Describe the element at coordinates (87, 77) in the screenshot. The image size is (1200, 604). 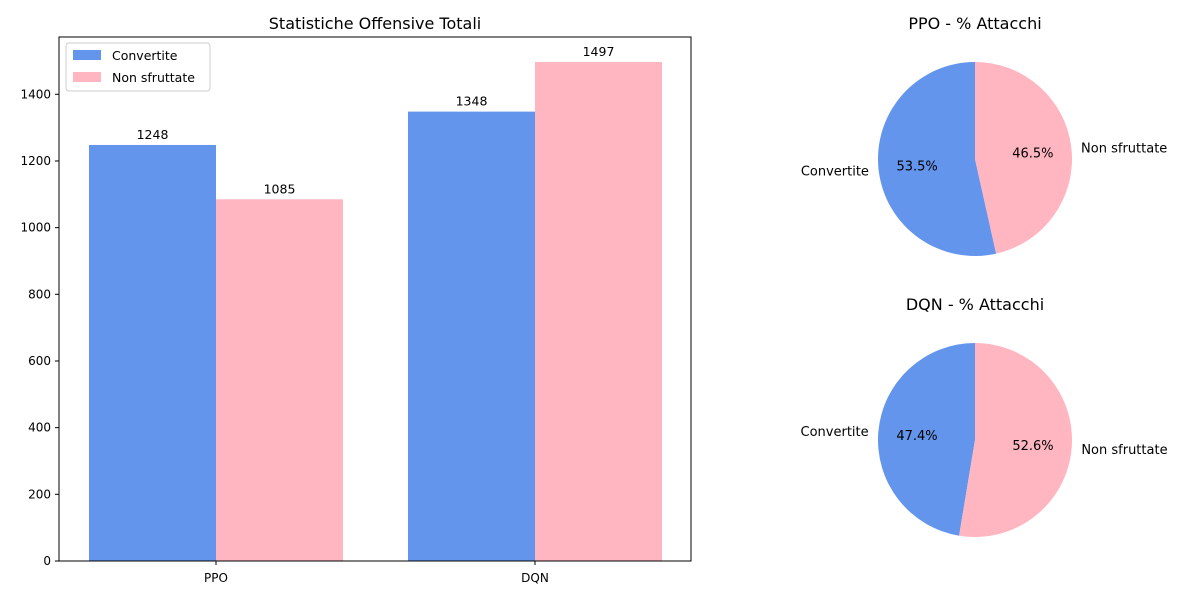
I see `legend-swatch-non-sfruttate` at that location.